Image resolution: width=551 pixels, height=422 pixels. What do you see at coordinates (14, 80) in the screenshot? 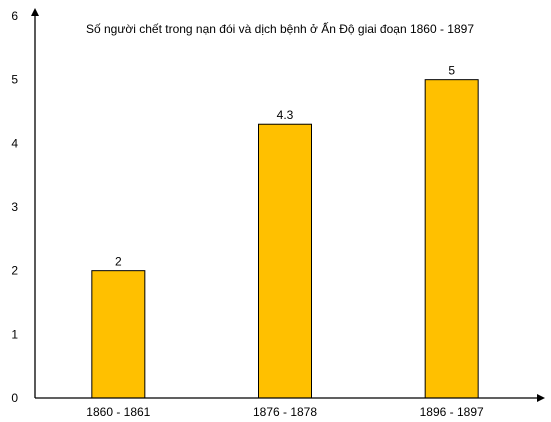
I see `y-tick-label: 5` at bounding box center [14, 80].